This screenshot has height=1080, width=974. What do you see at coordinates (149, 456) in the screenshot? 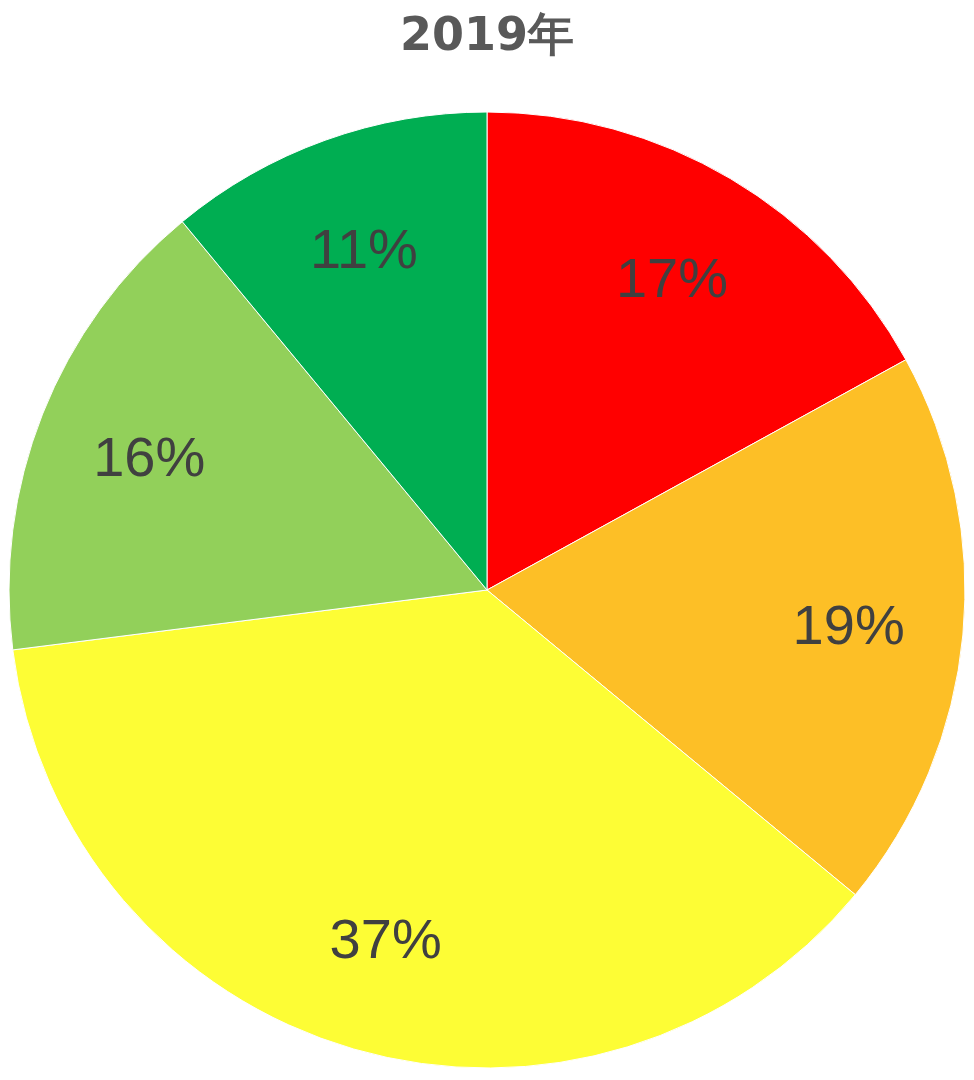
I see `data-label: 16%` at bounding box center [149, 456].